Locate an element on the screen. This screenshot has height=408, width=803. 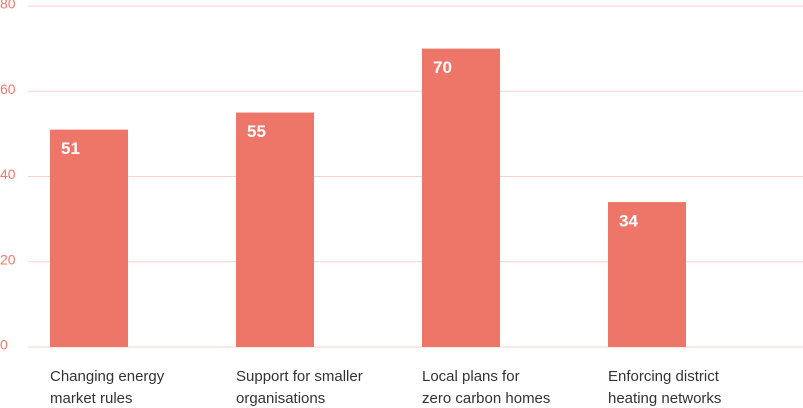
y-tick-label: 0 is located at coordinates (4, 345).